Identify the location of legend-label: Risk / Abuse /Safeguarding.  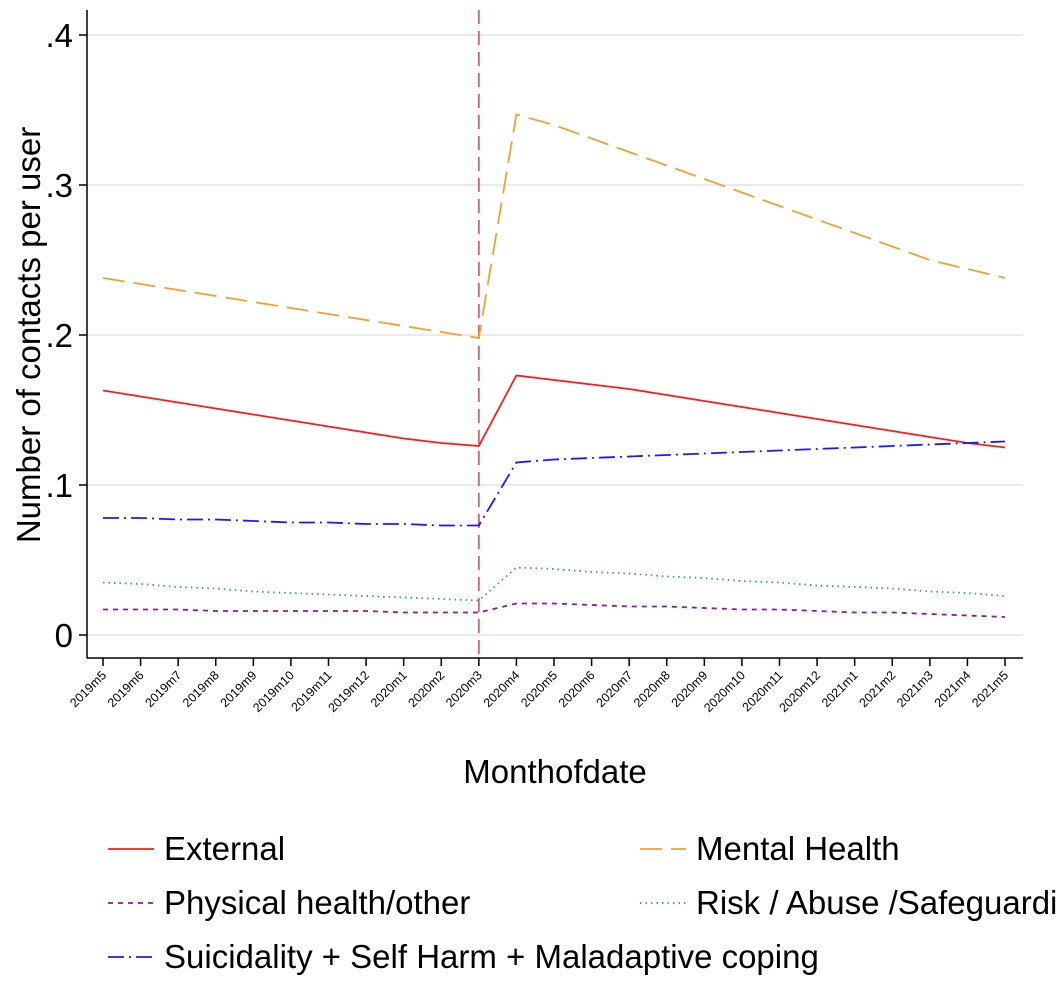
(876, 902).